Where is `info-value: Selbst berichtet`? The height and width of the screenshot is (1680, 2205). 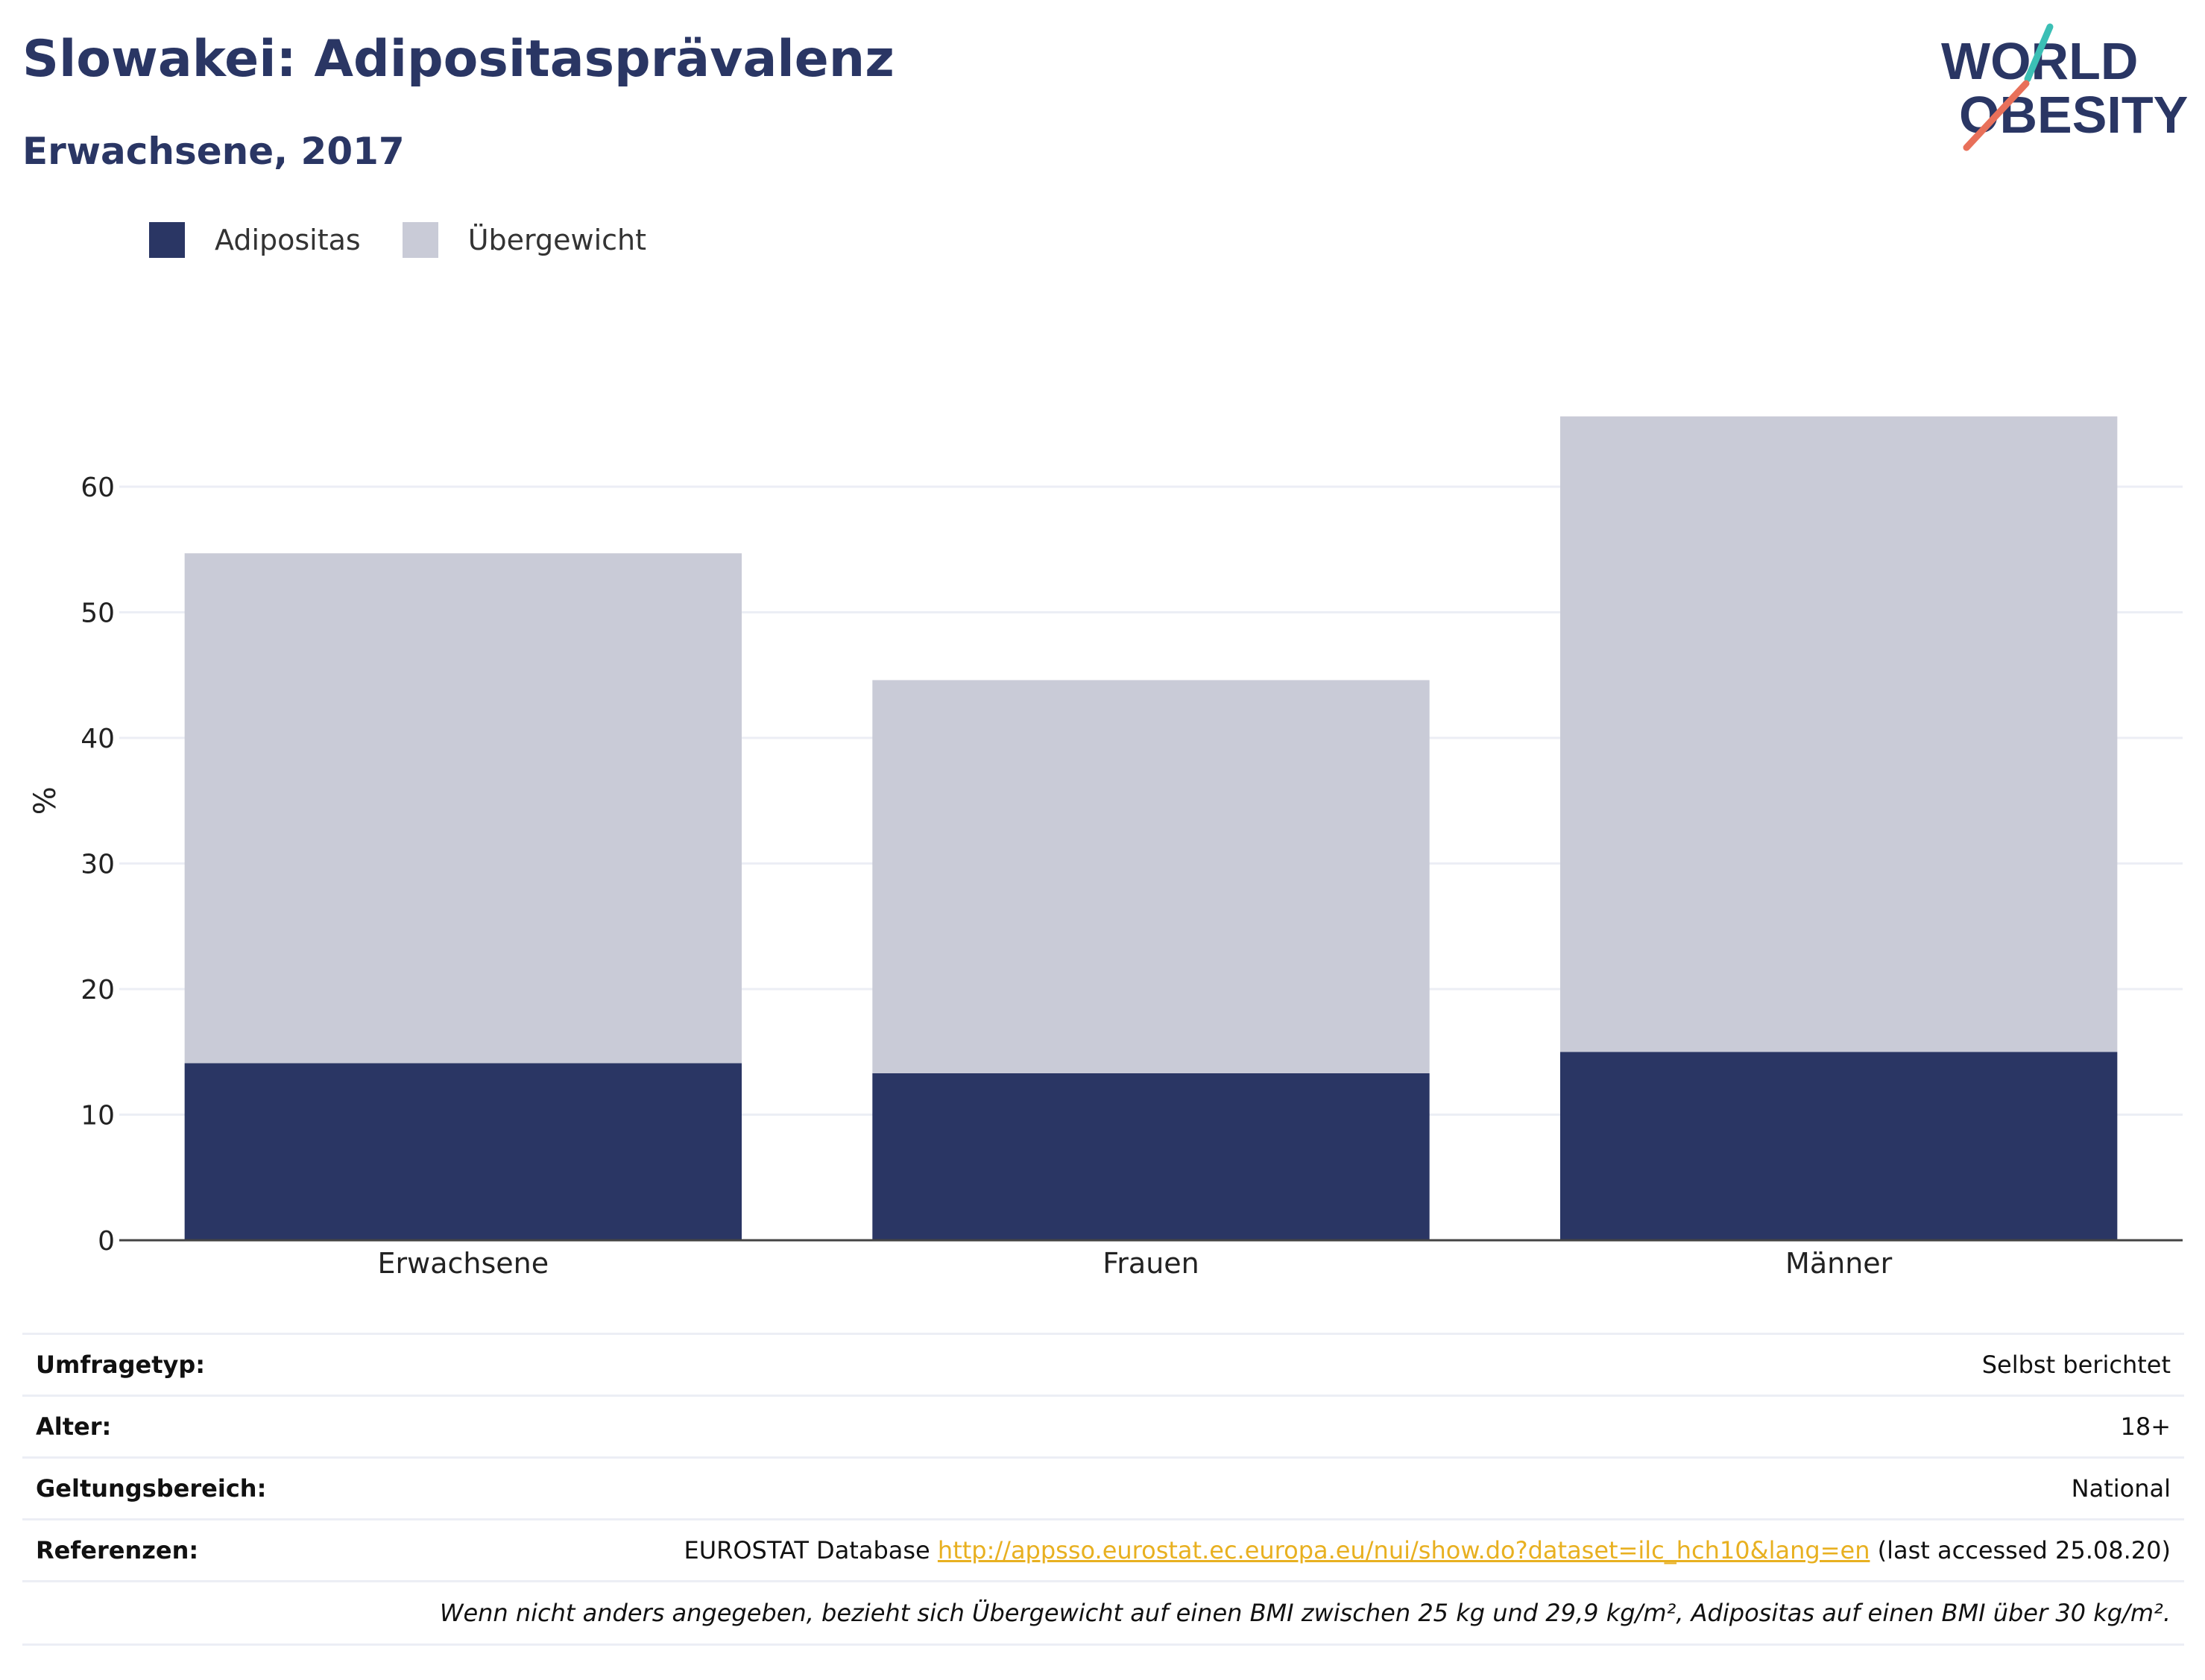
info-value: Selbst berichtet is located at coordinates (2076, 1365).